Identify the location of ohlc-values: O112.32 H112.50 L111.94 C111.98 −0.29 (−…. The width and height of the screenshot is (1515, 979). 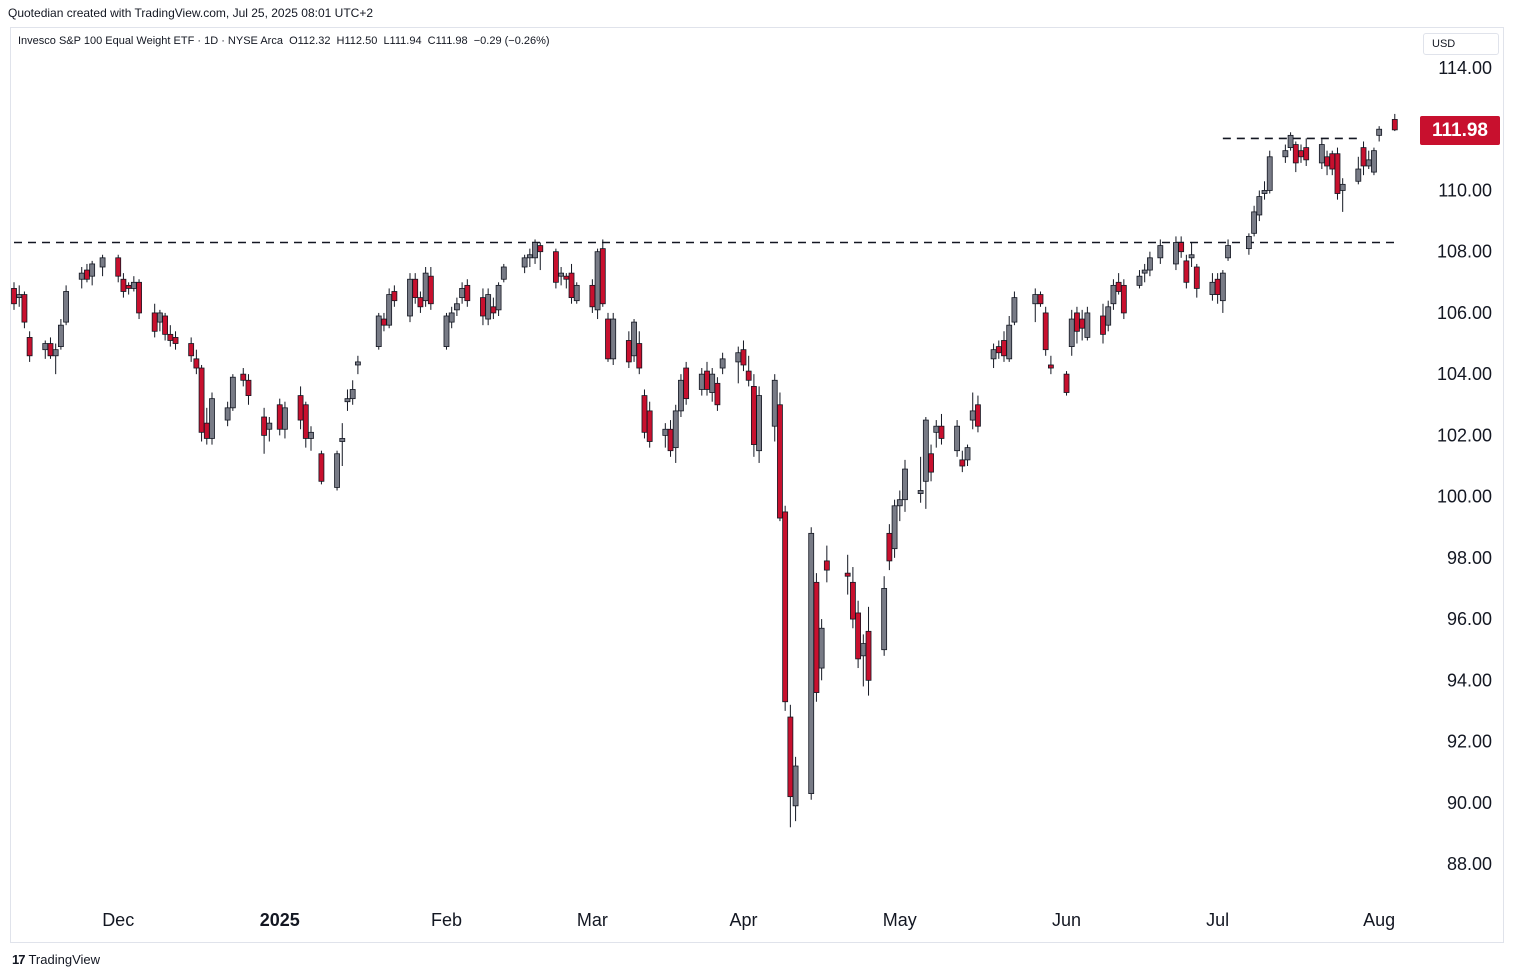
(419, 41).